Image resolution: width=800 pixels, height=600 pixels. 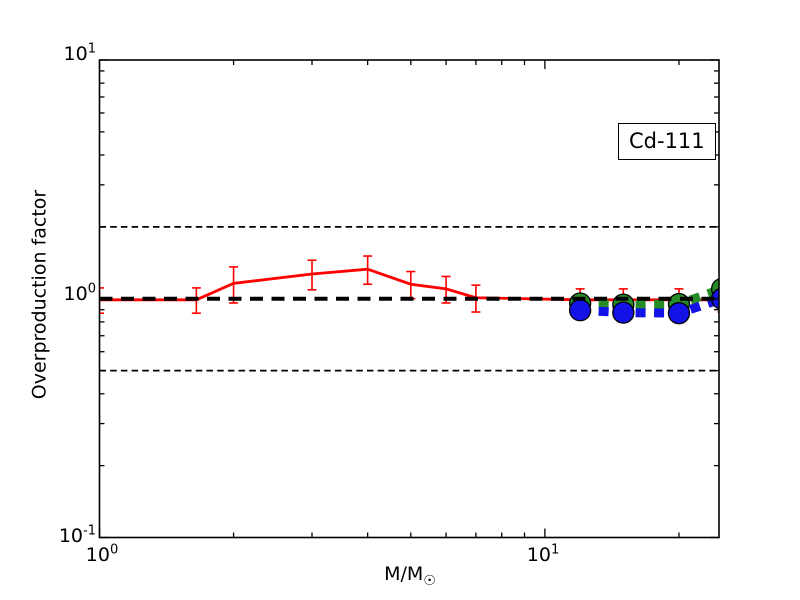 I want to click on isotope-label-box: Cd-111, so click(x=667, y=141).